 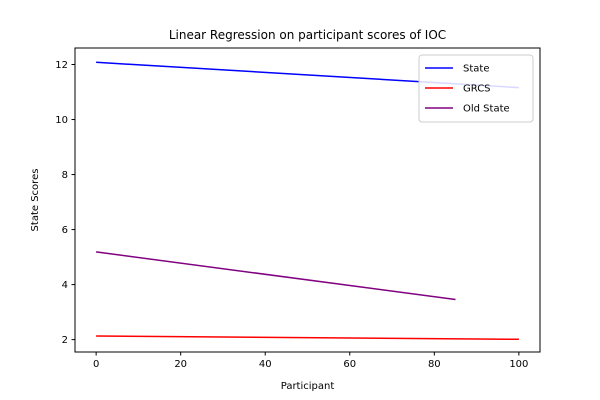 I want to click on y-tick-label-3: 8, so click(x=65, y=175).